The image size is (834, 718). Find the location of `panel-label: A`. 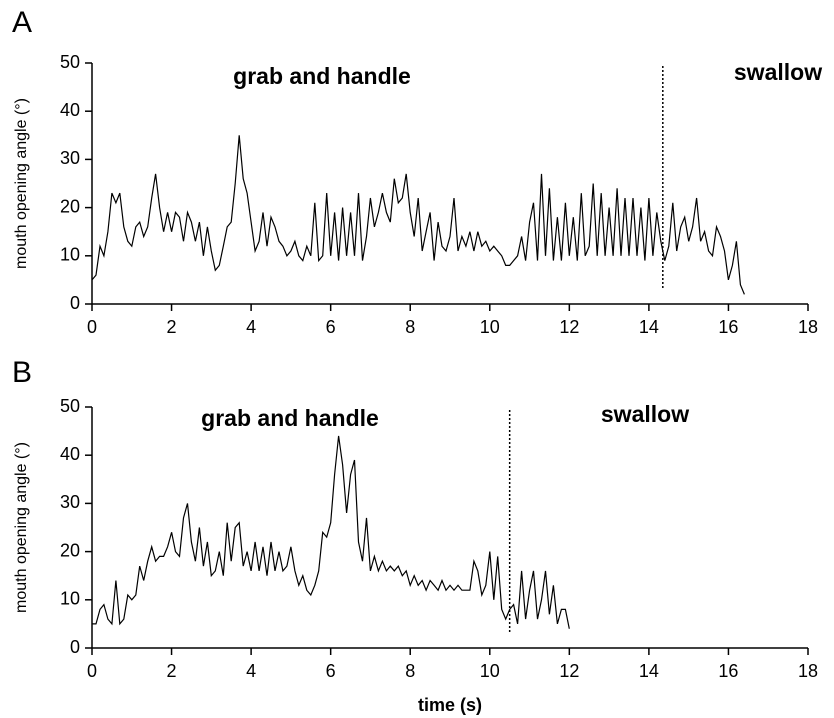

panel-label: A is located at coordinates (22, 22).